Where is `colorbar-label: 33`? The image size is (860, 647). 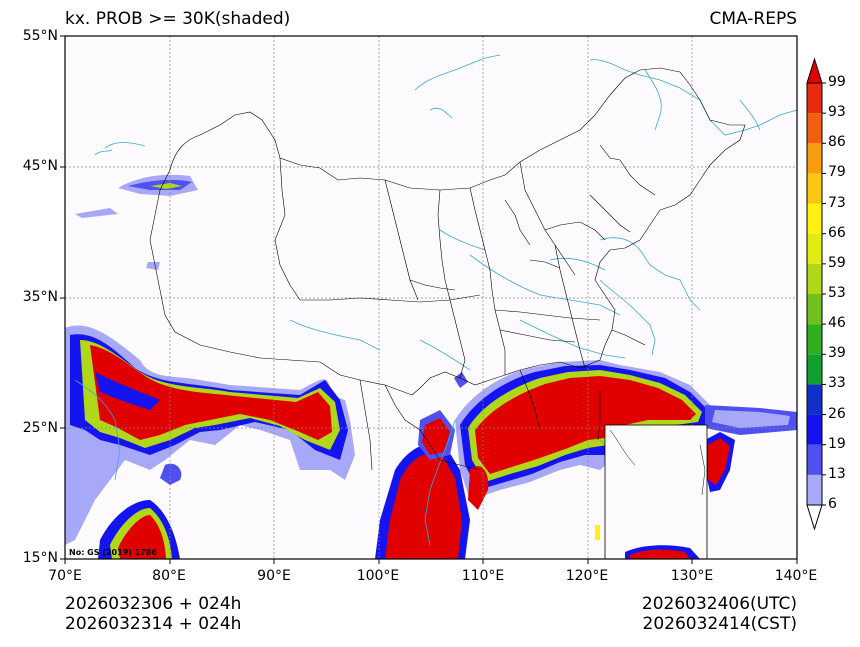 colorbar-label: 33 is located at coordinates (837, 383).